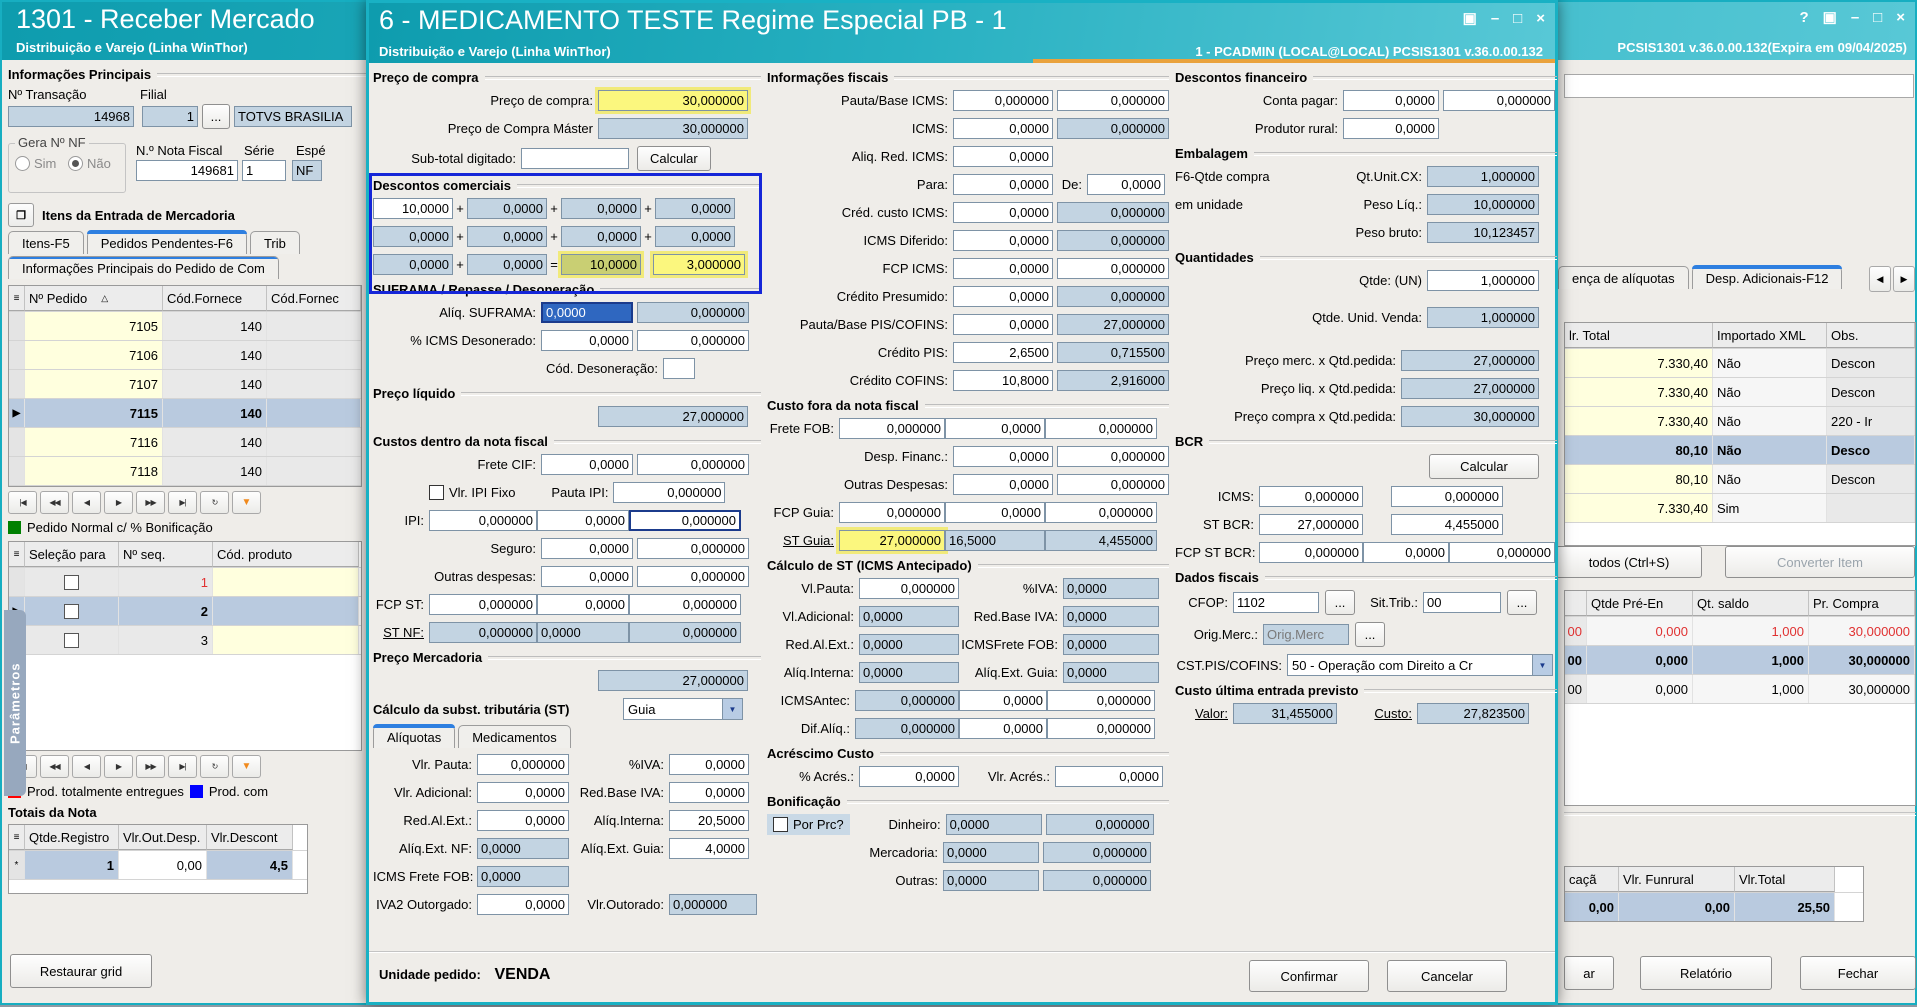 Image resolution: width=1917 pixels, height=1007 pixels. What do you see at coordinates (1820, 562) in the screenshot?
I see `converter-item-button: Converter Item` at bounding box center [1820, 562].